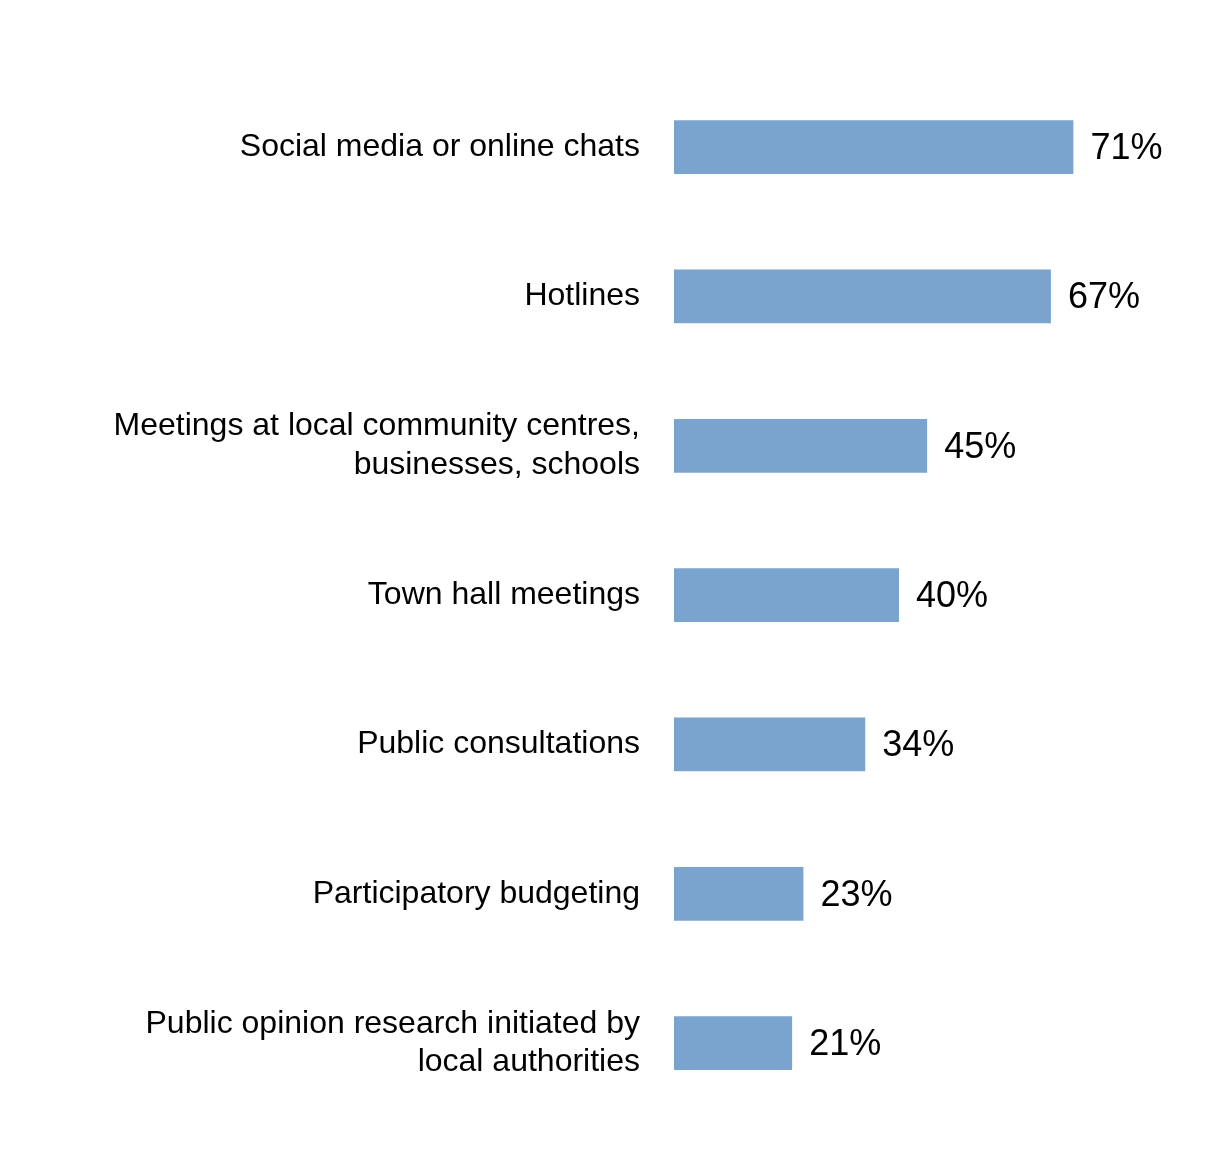  I want to click on data-label: 23%, so click(856, 893).